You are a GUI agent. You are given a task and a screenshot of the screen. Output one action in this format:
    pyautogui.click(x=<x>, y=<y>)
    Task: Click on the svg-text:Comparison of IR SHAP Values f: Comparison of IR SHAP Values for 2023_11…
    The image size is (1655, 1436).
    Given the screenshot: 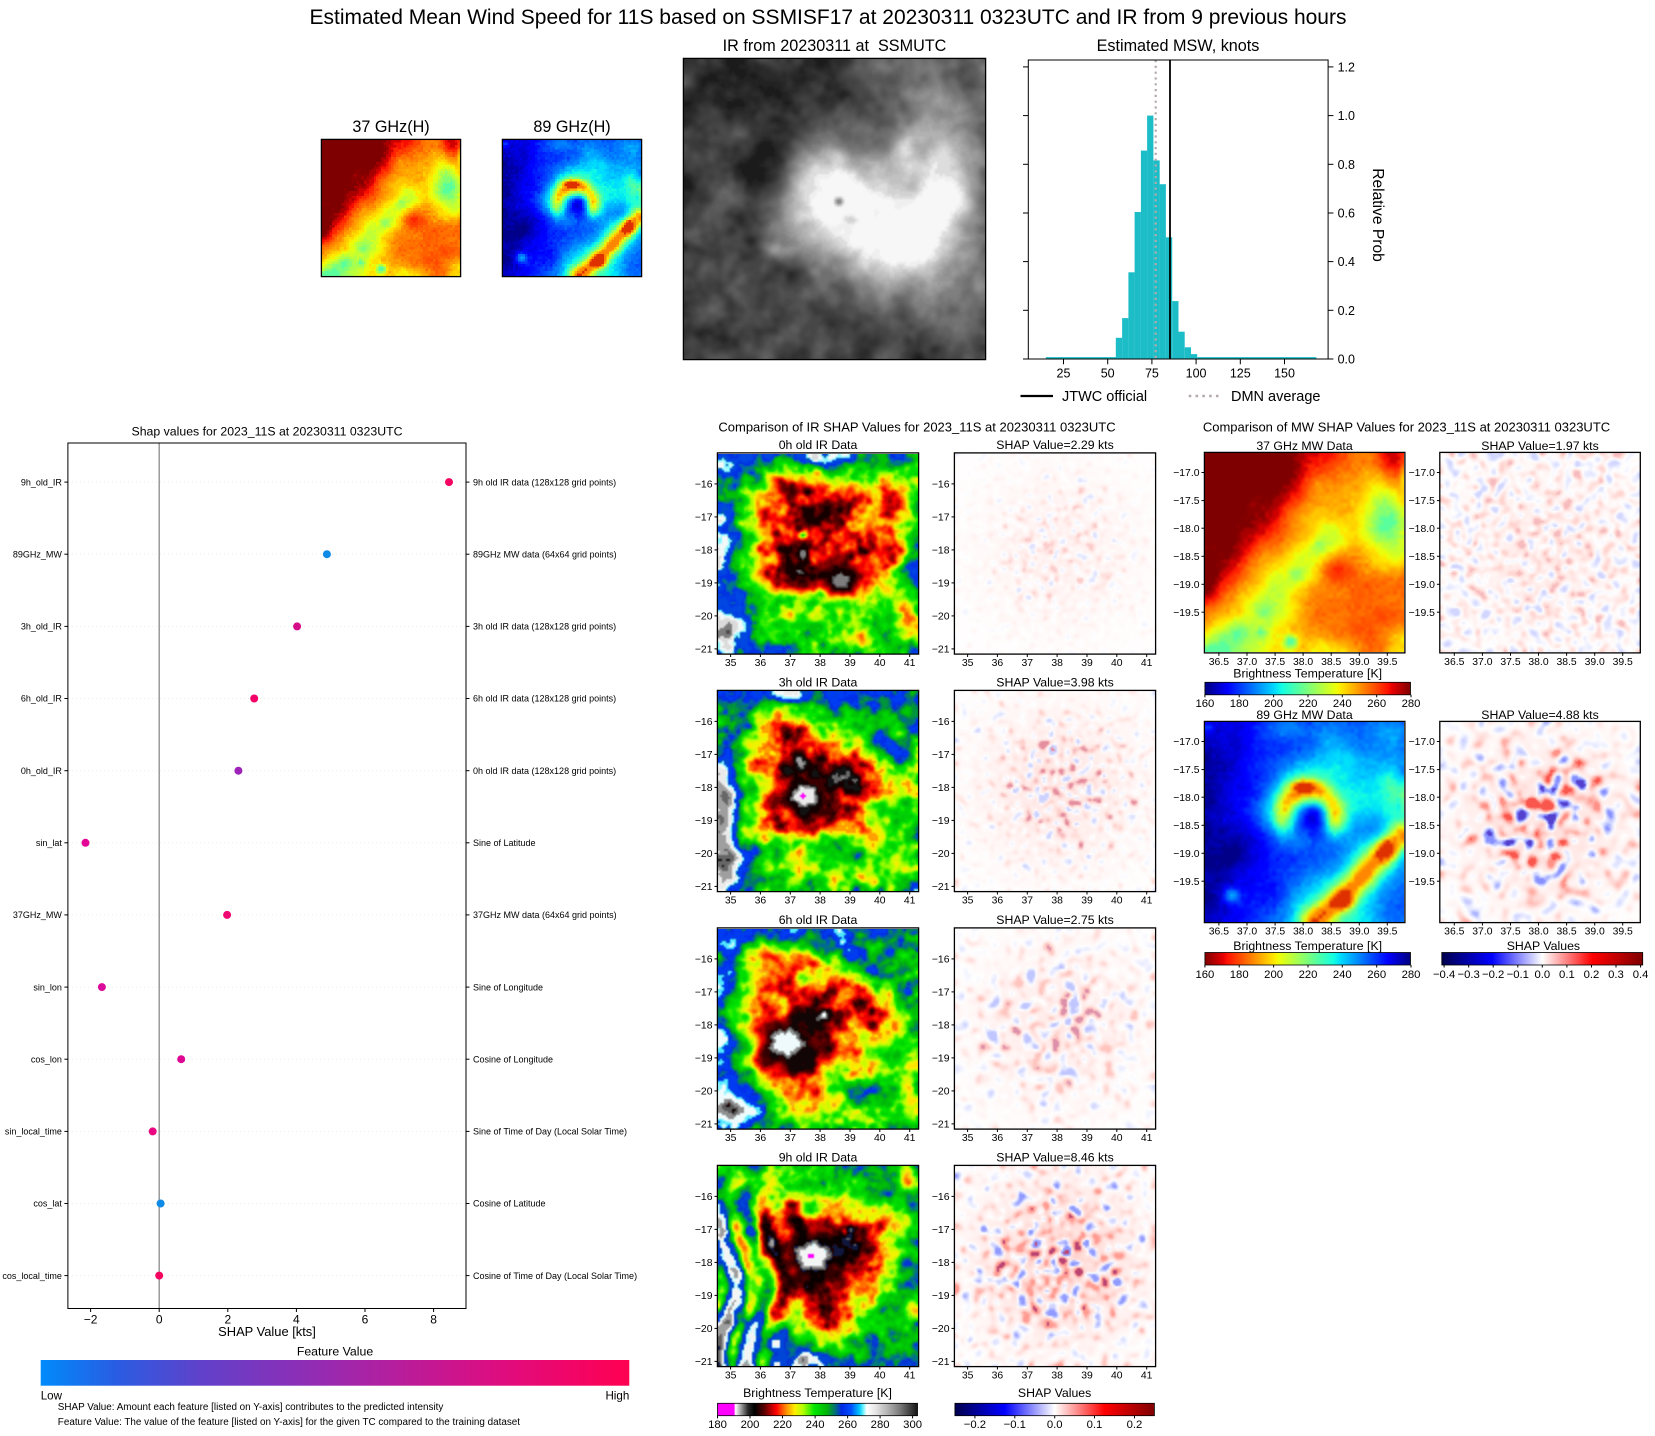 What is the action you would take?
    pyautogui.click(x=916, y=427)
    